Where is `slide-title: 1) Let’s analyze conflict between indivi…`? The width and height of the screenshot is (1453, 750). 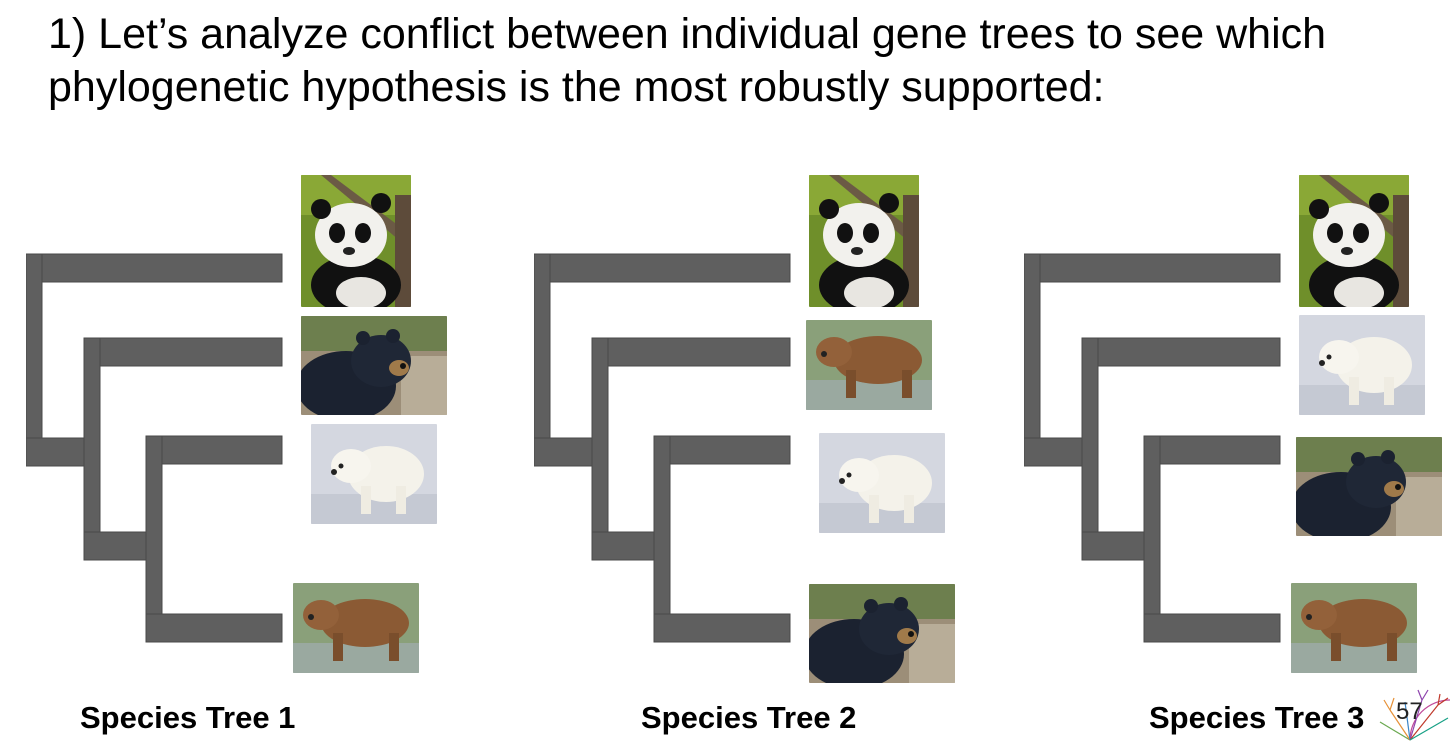 slide-title: 1) Let’s analyze conflict between indivi… is located at coordinates (738, 61).